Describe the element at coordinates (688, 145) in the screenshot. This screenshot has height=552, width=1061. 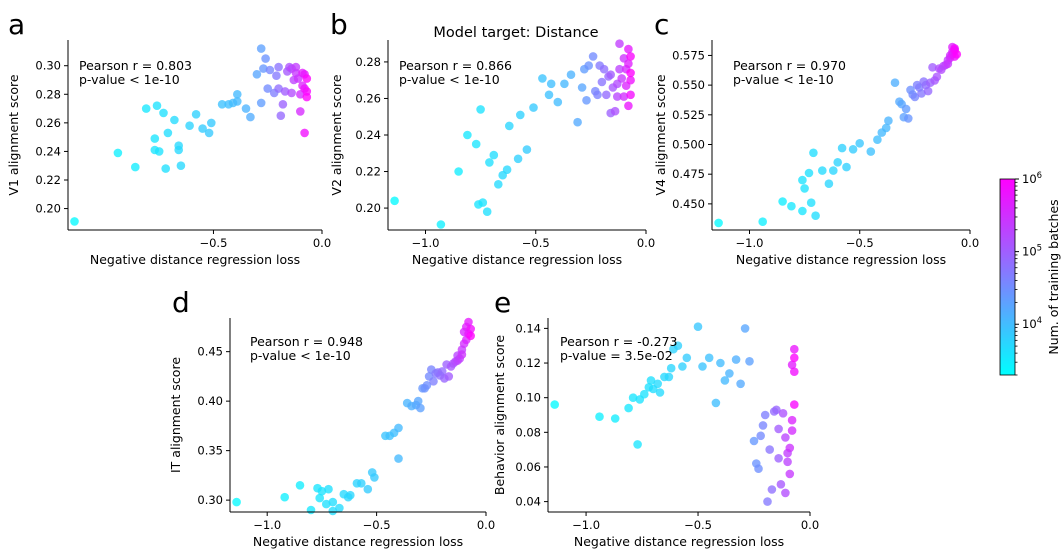
I see `y-tick-label: 0.500` at that location.